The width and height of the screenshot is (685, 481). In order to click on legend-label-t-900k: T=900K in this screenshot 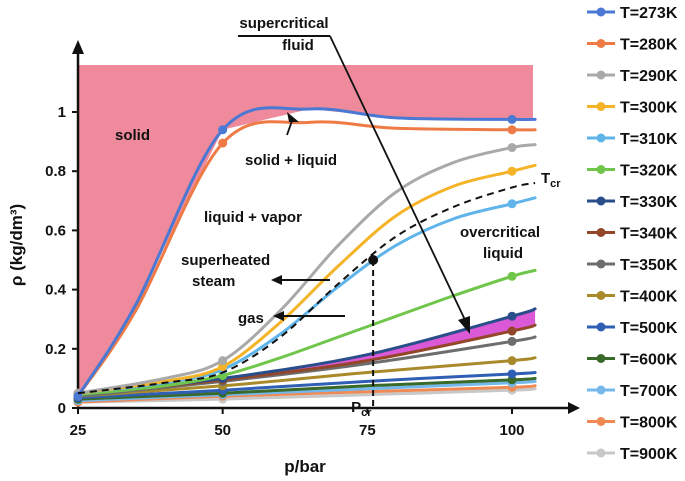, I will do `click(649, 454)`.